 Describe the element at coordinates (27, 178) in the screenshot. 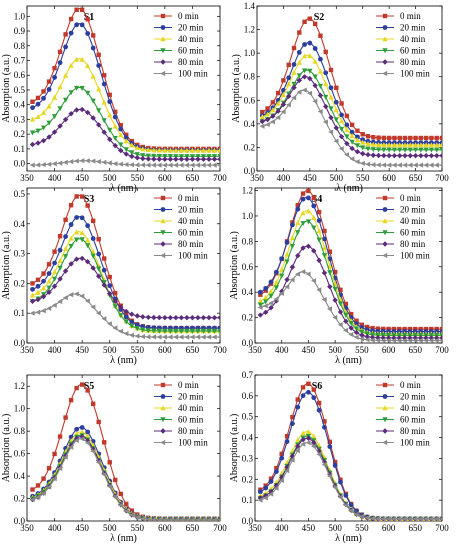

I see `x-tick-label: 350` at that location.